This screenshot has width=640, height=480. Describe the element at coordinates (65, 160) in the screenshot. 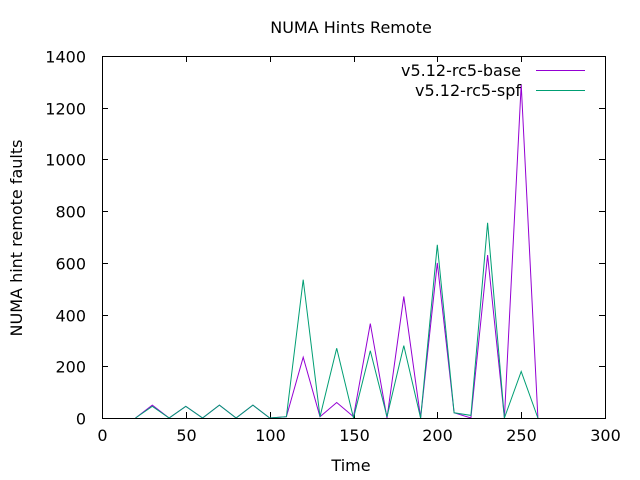

I see `y-tick-label: 1000` at that location.